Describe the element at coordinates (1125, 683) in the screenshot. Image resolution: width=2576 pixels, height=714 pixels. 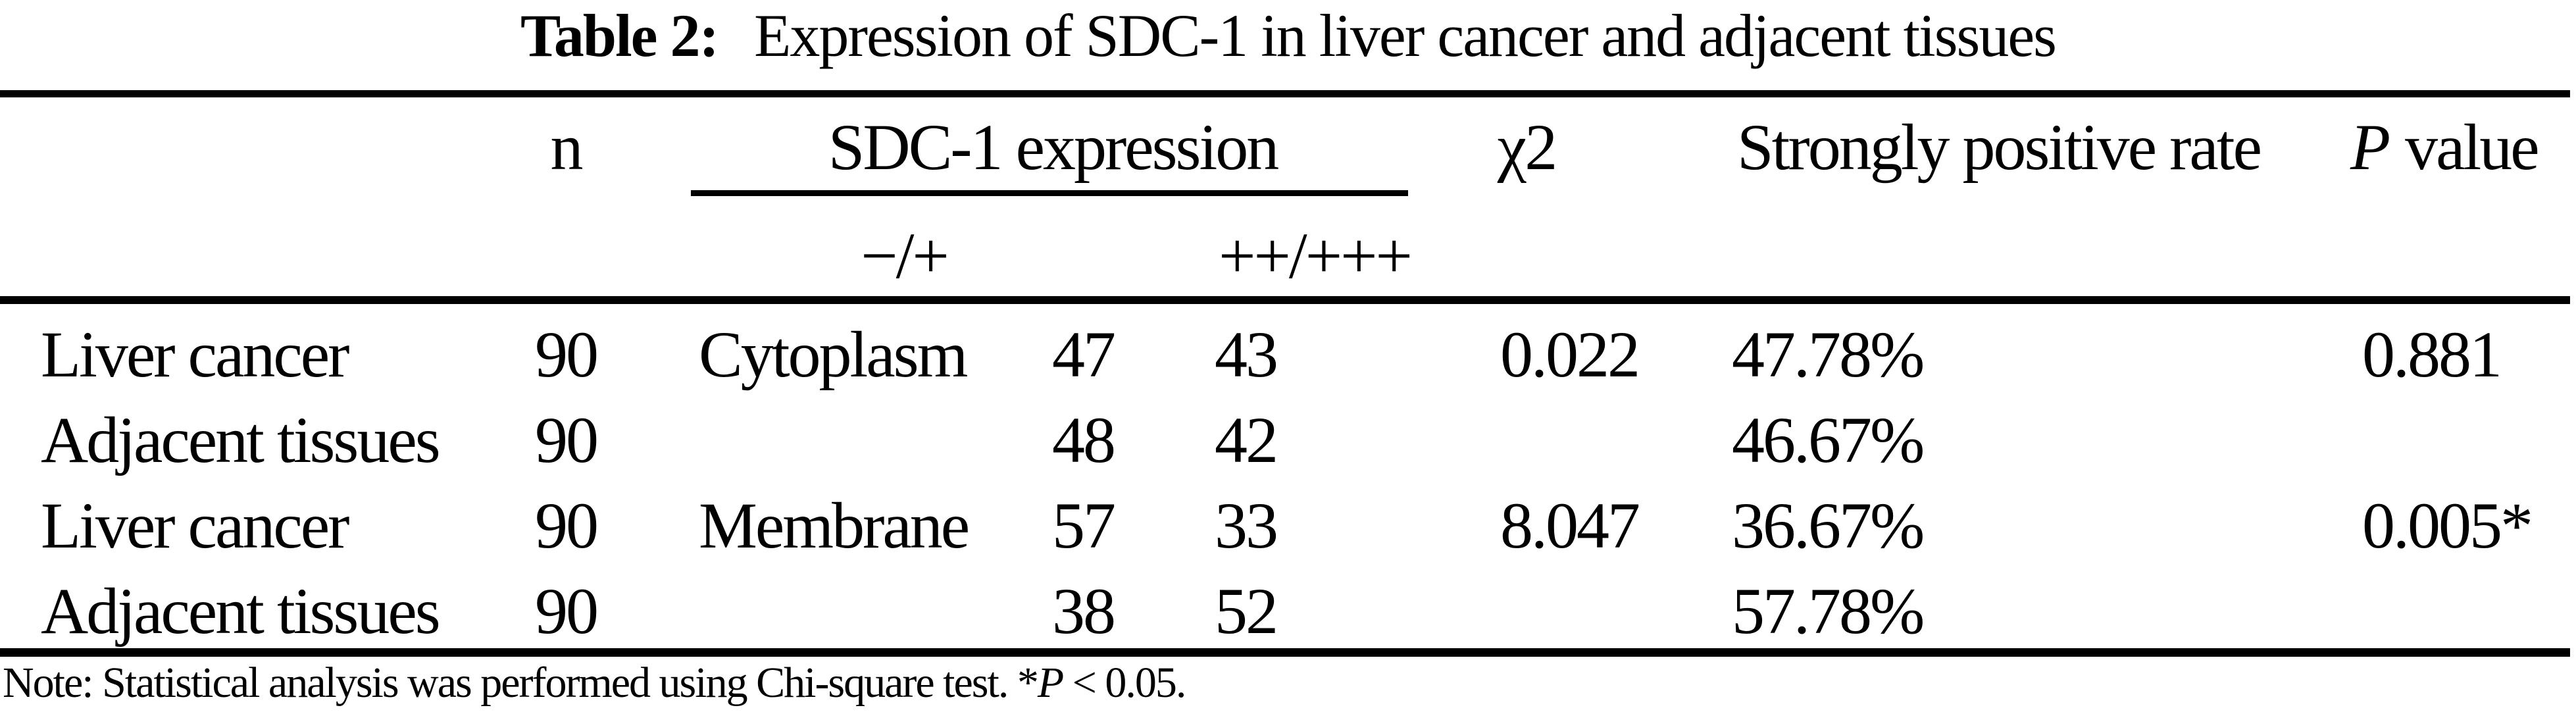
I see `footnote-threshold: < 0.05.` at that location.